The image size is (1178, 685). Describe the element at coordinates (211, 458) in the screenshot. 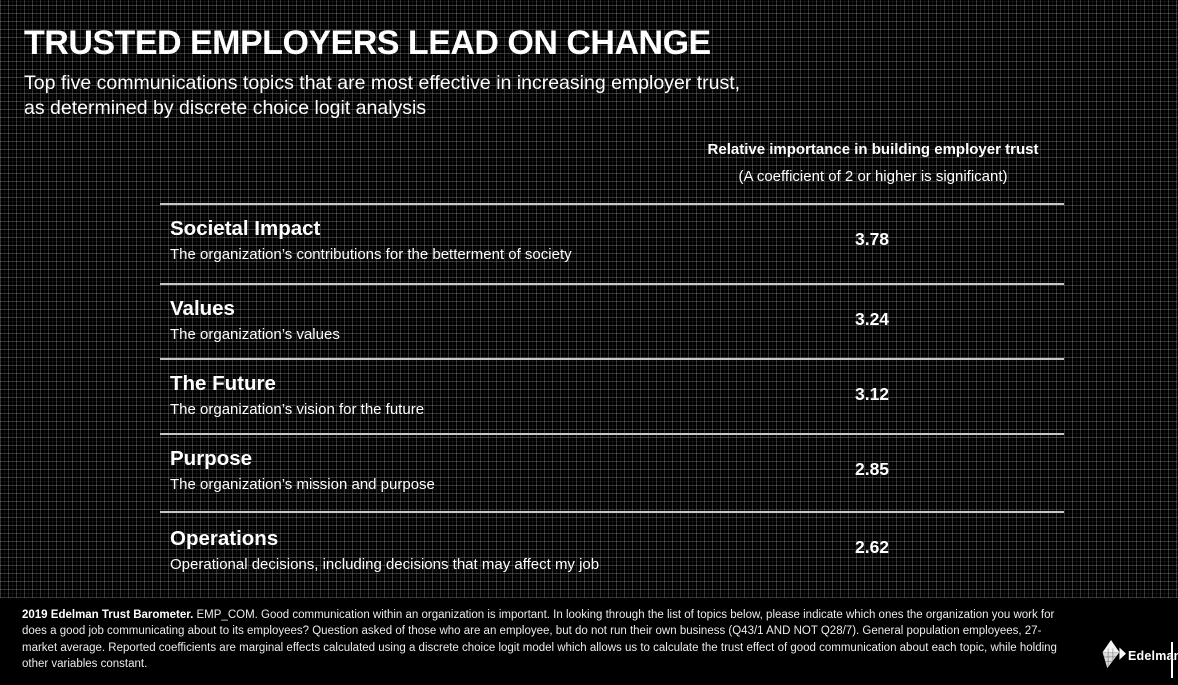

I see `topic-label: Purpose` at that location.